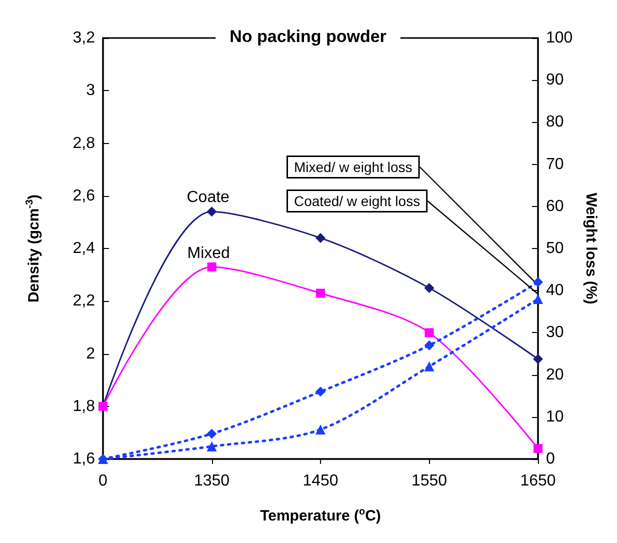 The width and height of the screenshot is (617, 543). Describe the element at coordinates (555, 206) in the screenshot. I see `y2-tick-label: 60` at that location.